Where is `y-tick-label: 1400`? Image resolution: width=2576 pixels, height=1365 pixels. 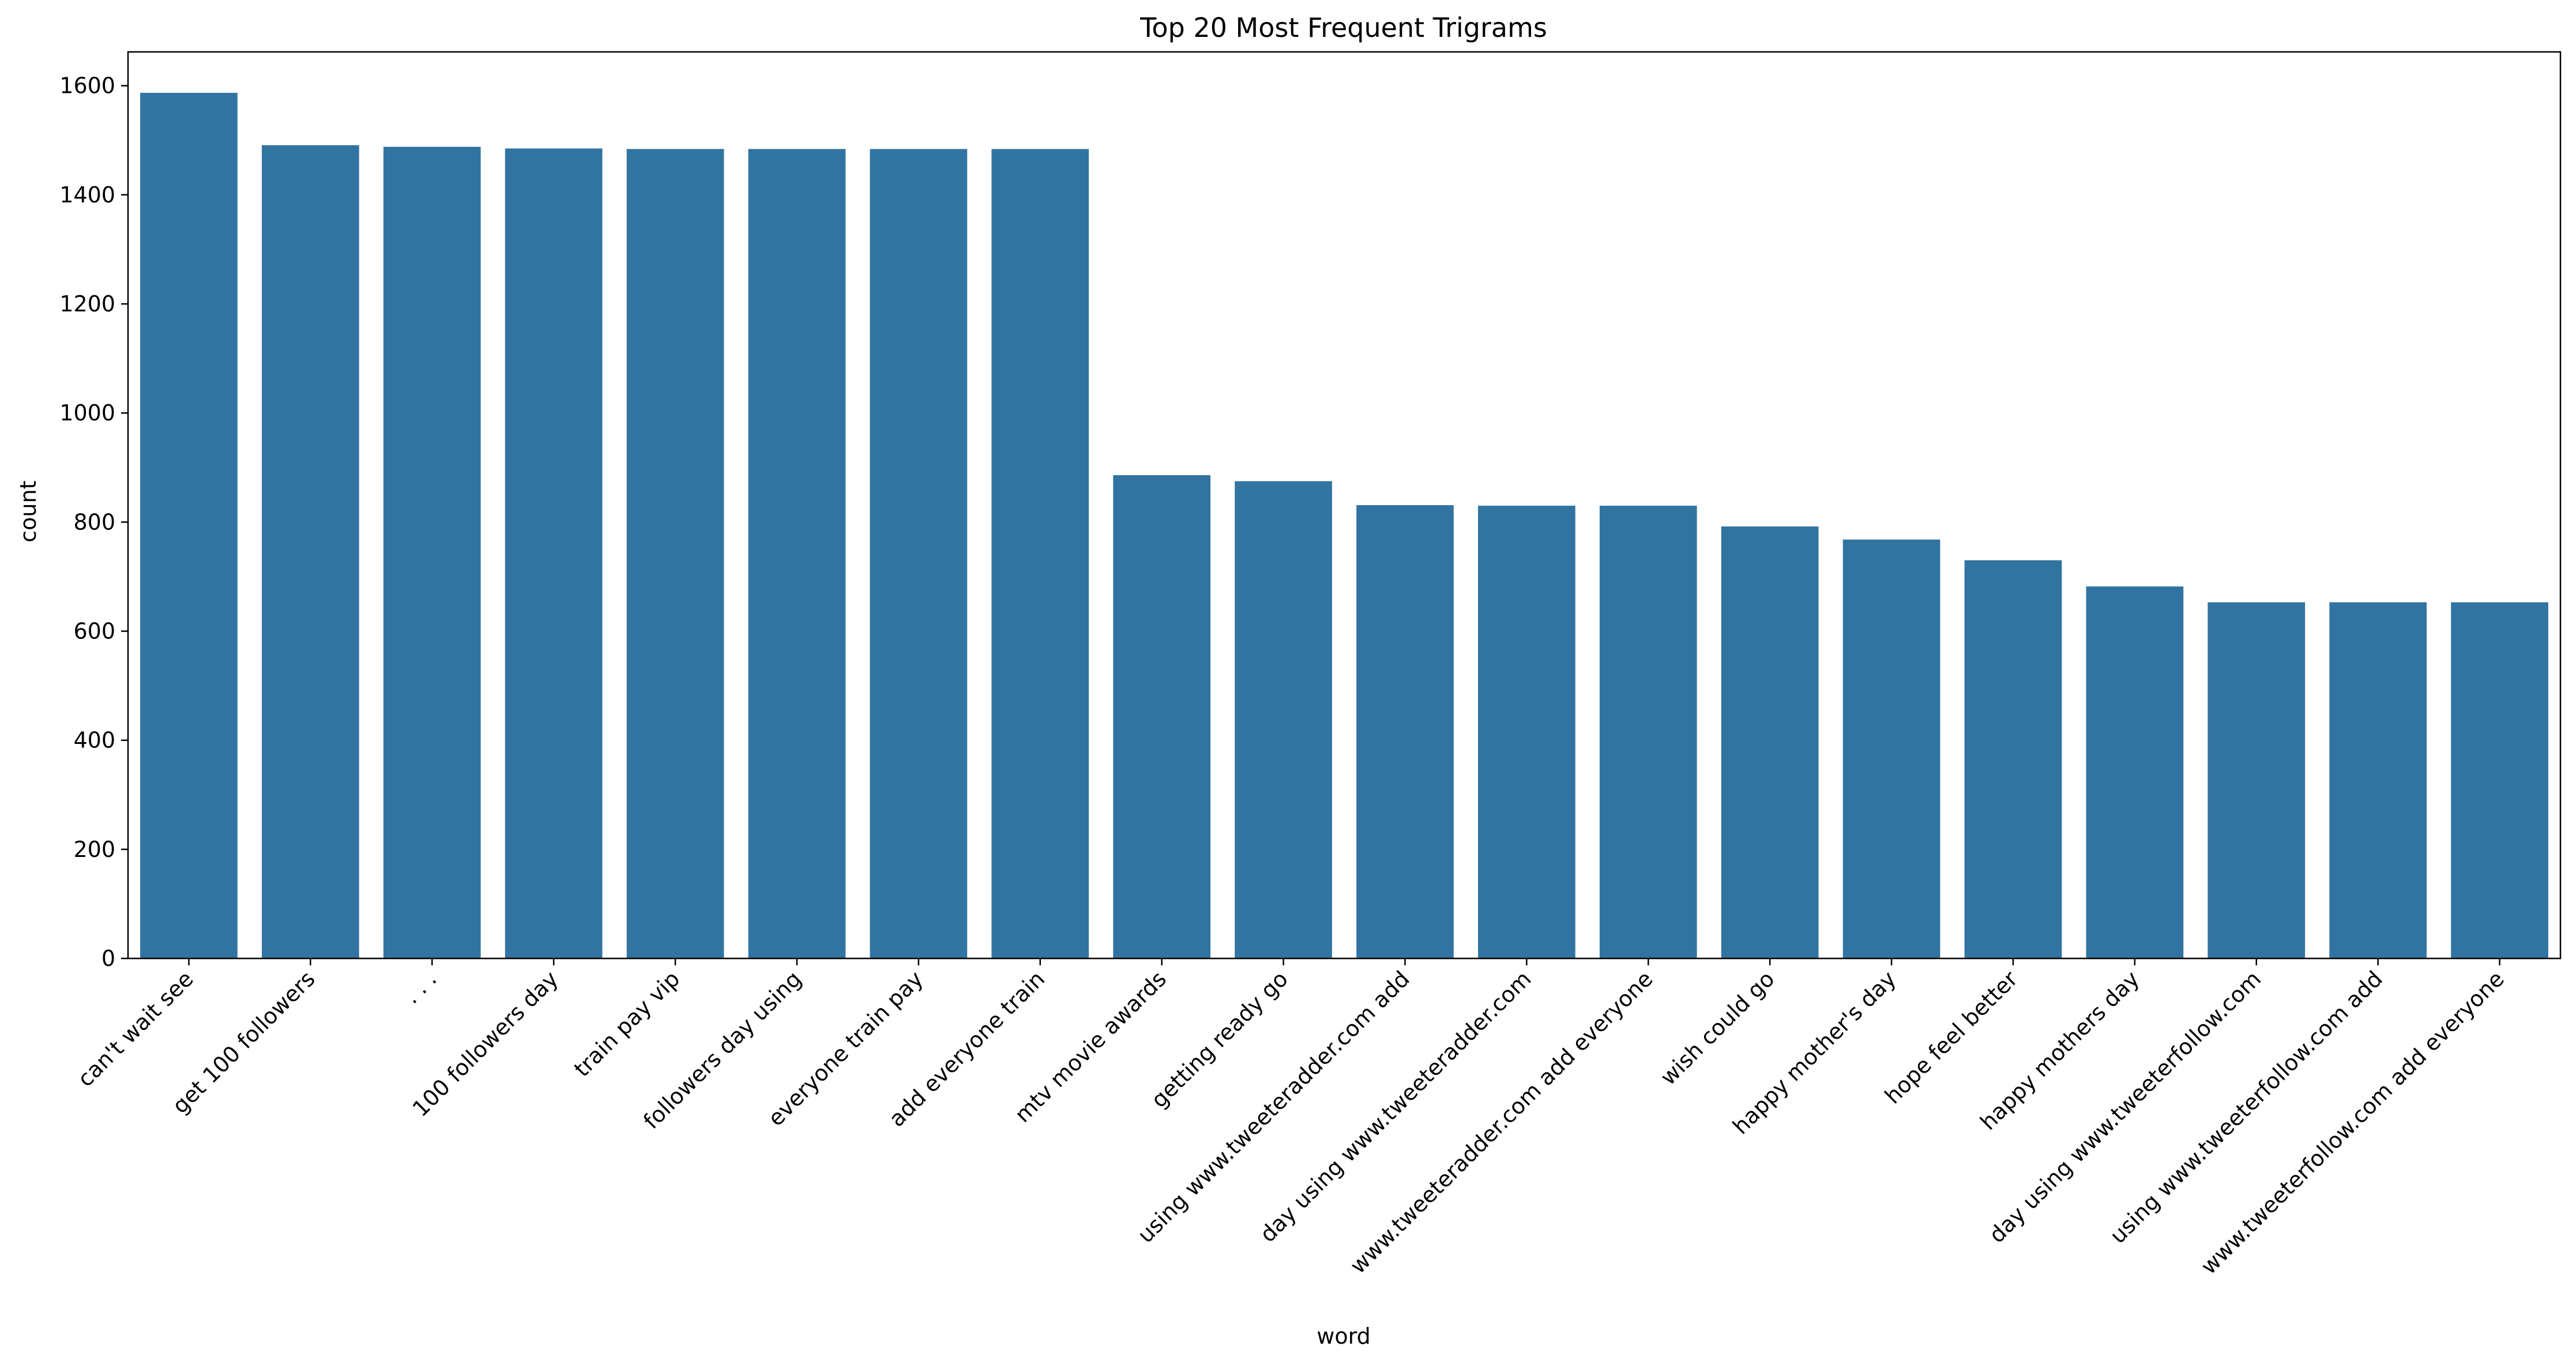 y-tick-label: 1400 is located at coordinates (87, 195).